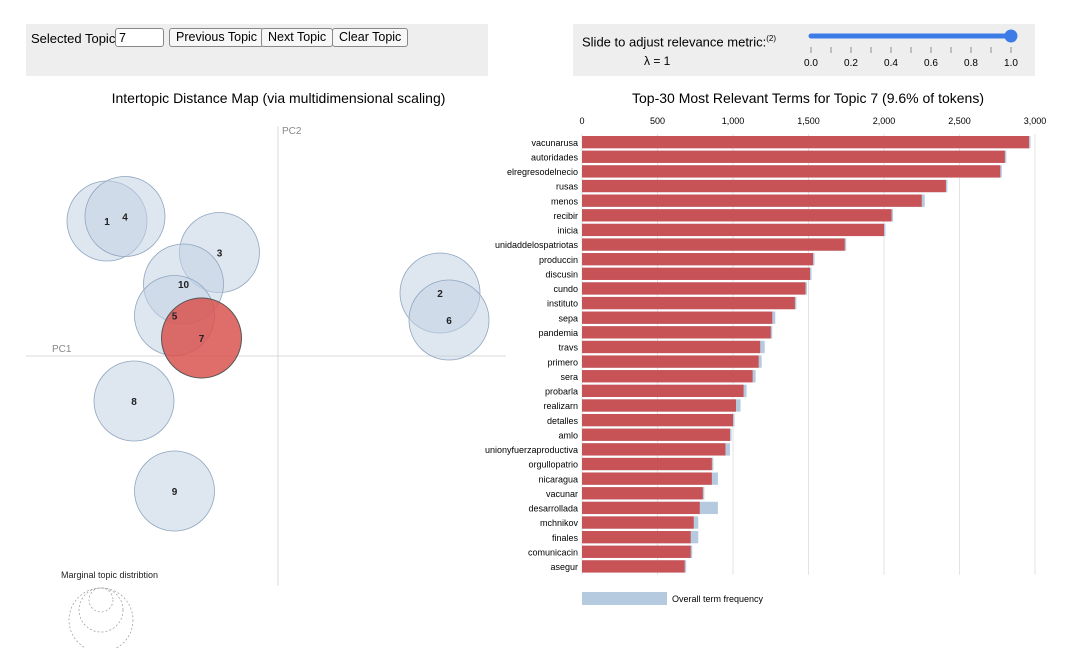 Image resolution: width=1068 pixels, height=648 pixels. What do you see at coordinates (542, 172) in the screenshot?
I see `term-label: elregresodelnecio` at bounding box center [542, 172].